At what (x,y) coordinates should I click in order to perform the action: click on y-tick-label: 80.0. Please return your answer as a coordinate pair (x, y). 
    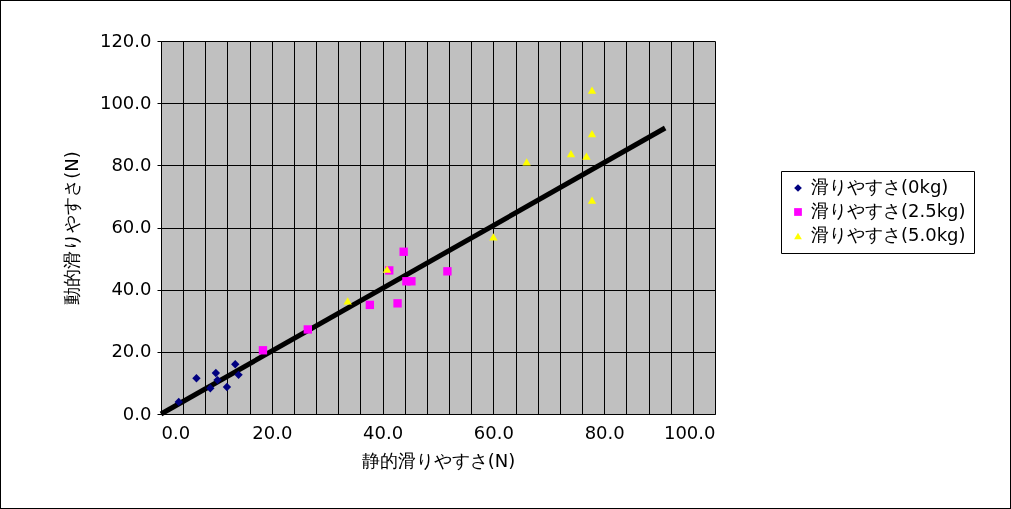
    Looking at the image, I should click on (131, 164).